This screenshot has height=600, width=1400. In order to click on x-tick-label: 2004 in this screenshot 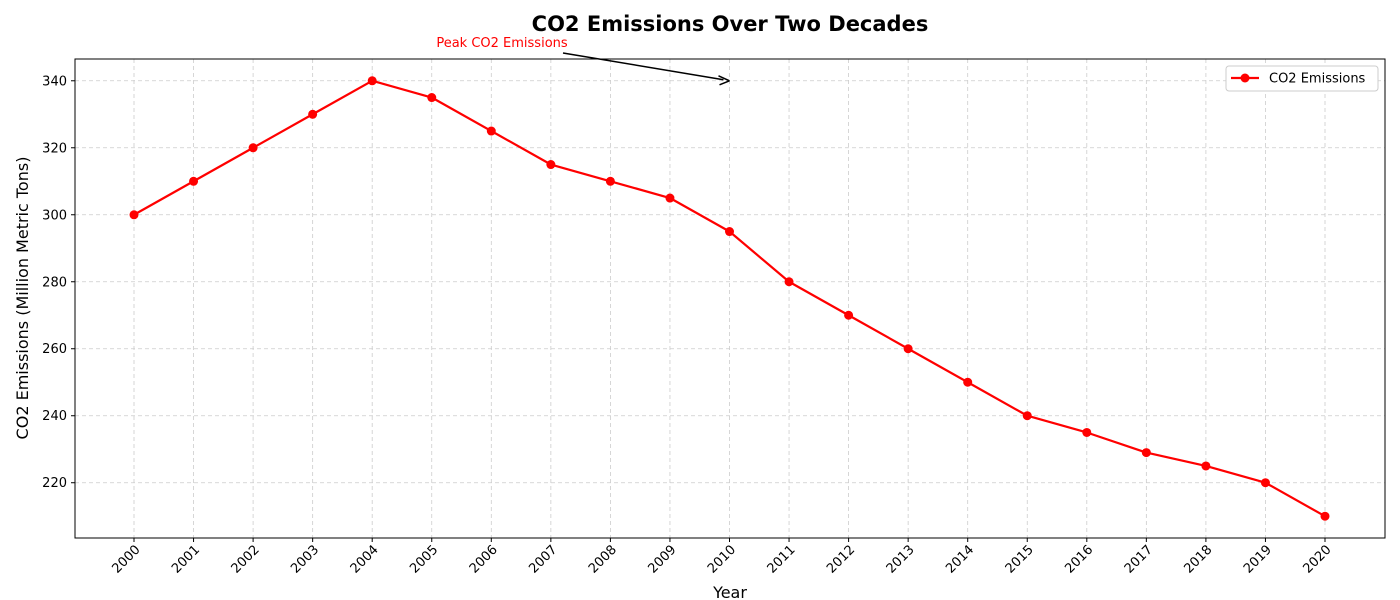, I will do `click(365, 560)`.